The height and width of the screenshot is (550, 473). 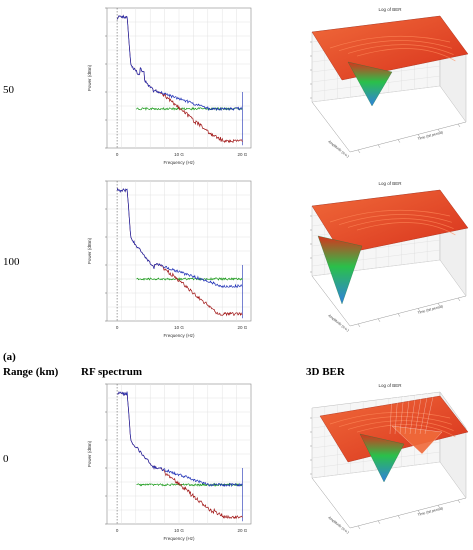 I want to click on range-label-0: 0, so click(x=6, y=459).